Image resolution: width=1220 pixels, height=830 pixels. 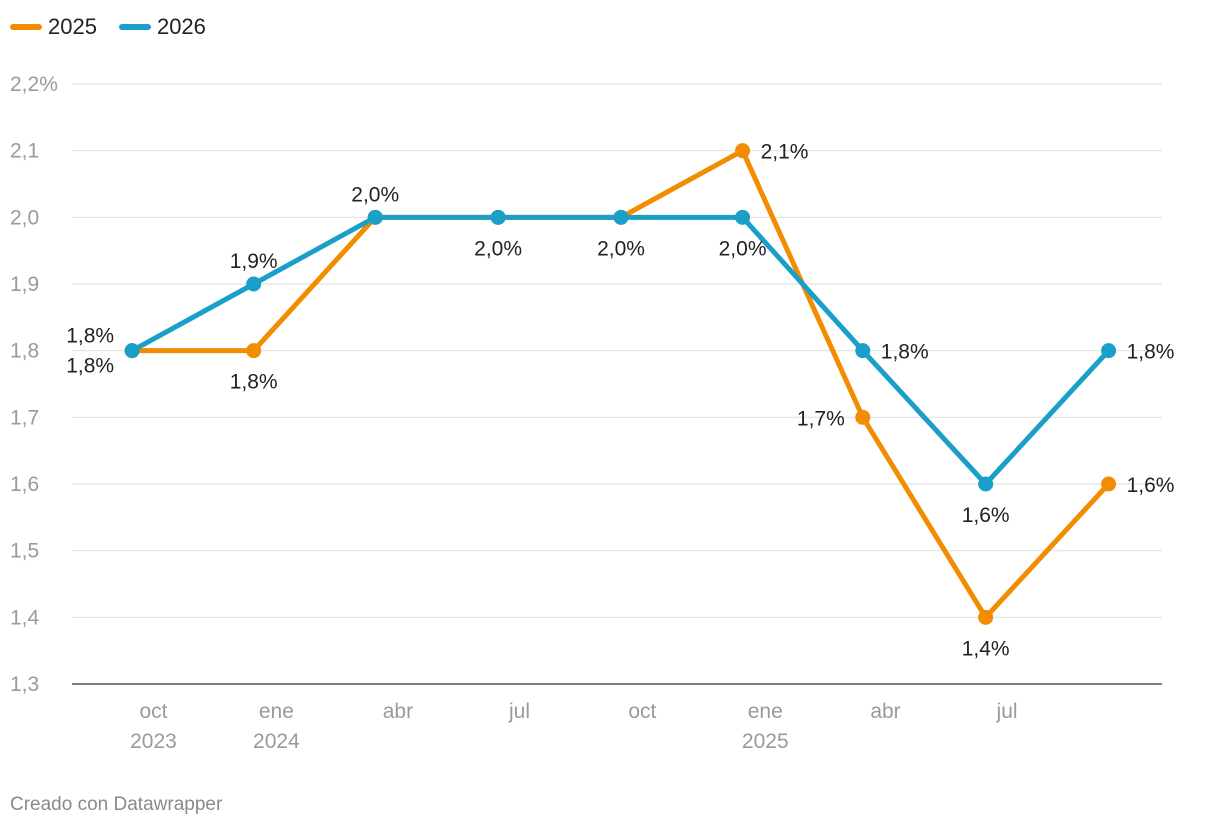 I want to click on legend-label-2026: 2026, so click(x=181, y=26).